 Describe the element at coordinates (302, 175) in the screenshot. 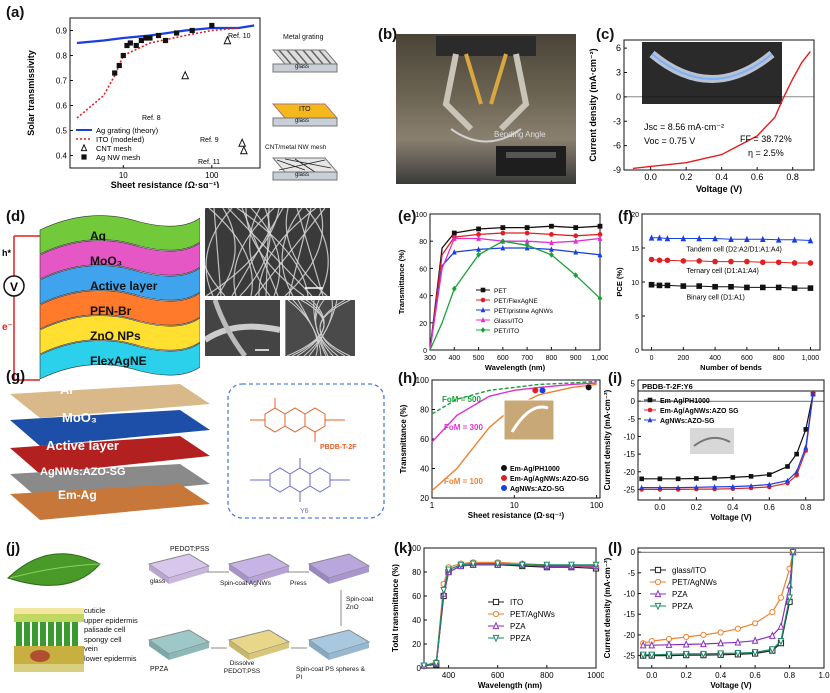

I see `schem-label-glass-3: glass` at that location.